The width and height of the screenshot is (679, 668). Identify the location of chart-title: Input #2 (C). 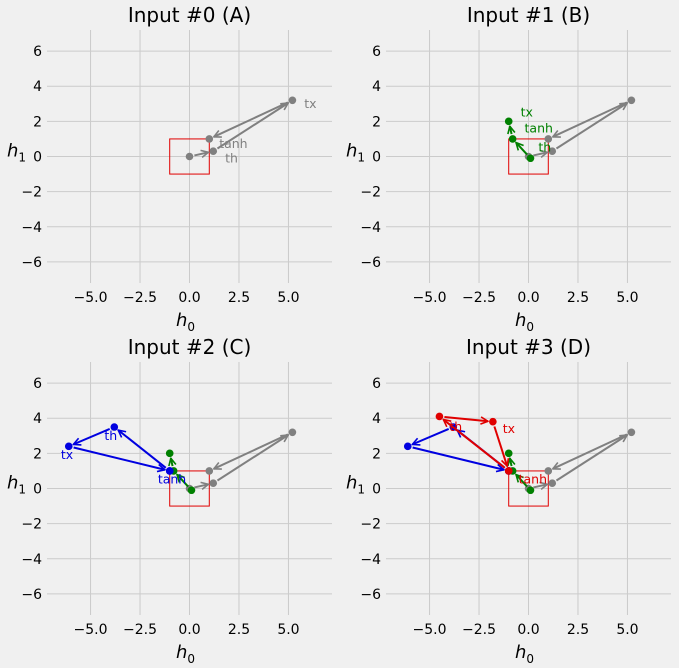
(190, 347).